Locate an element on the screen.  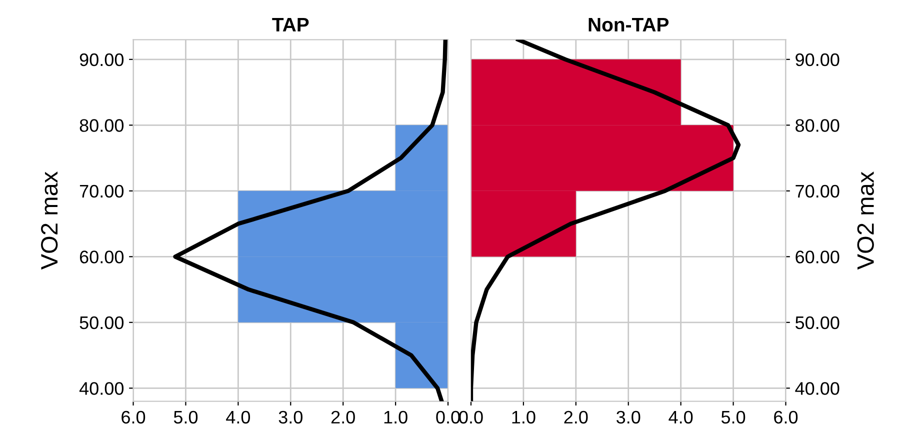
chart-title: Non-TAP is located at coordinates (628, 25).